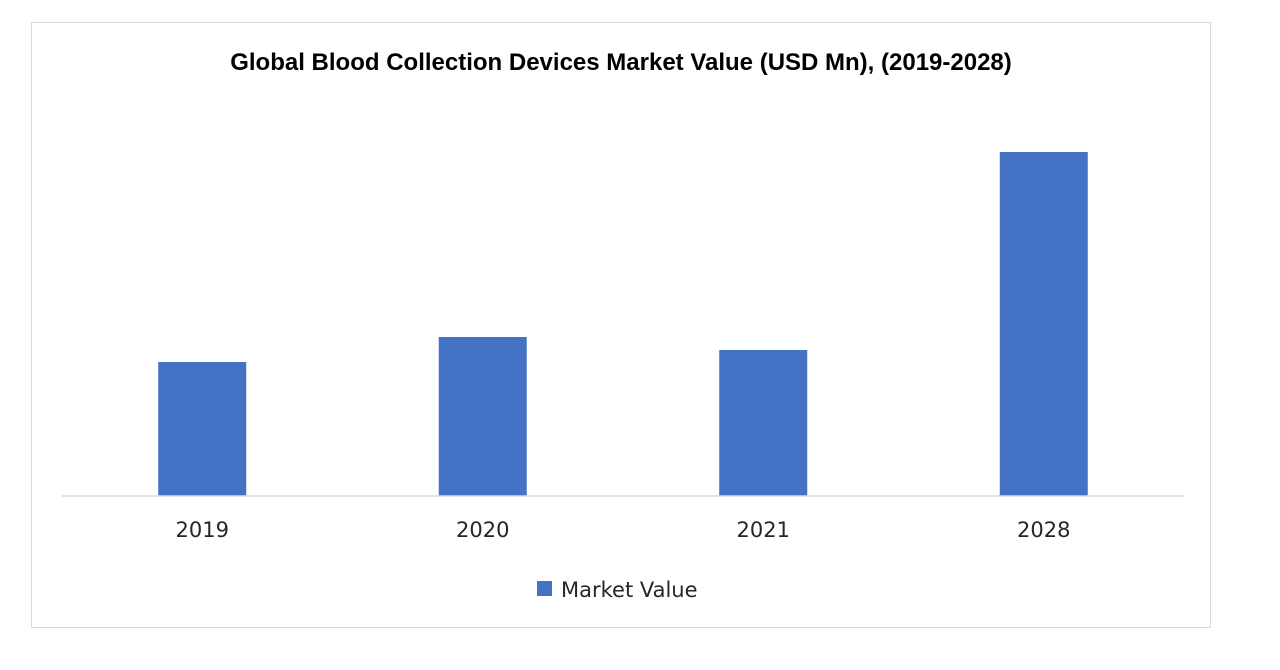  I want to click on x-tick-label-2021: 2021, so click(763, 530).